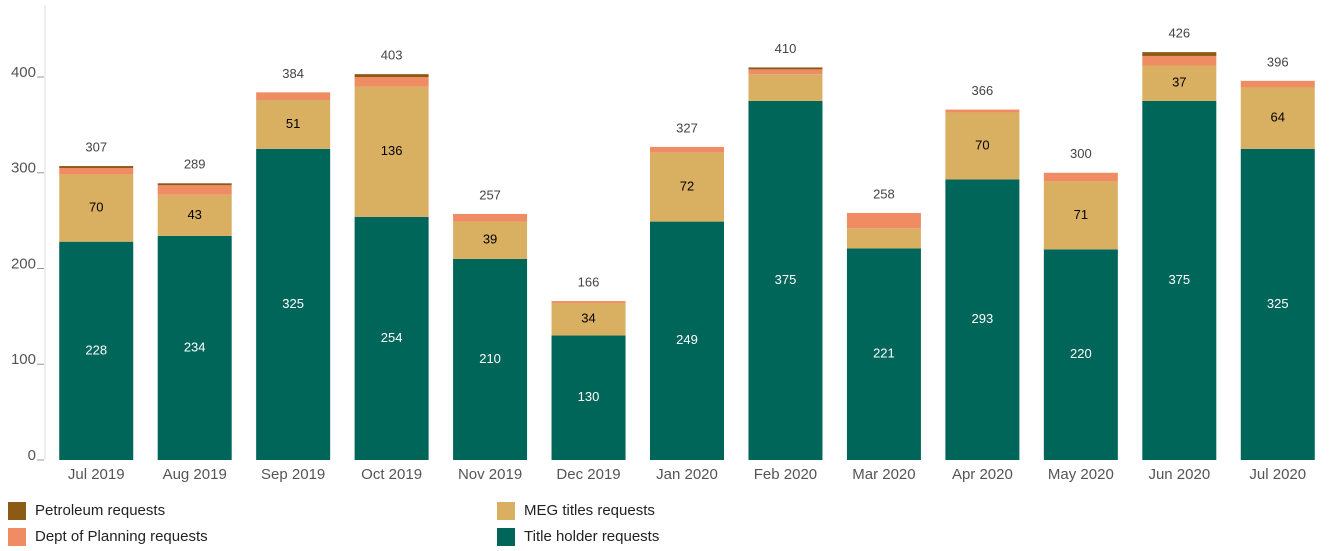 The height and width of the screenshot is (551, 1334). Describe the element at coordinates (785, 474) in the screenshot. I see `x-tick-label: Feb 2020` at that location.